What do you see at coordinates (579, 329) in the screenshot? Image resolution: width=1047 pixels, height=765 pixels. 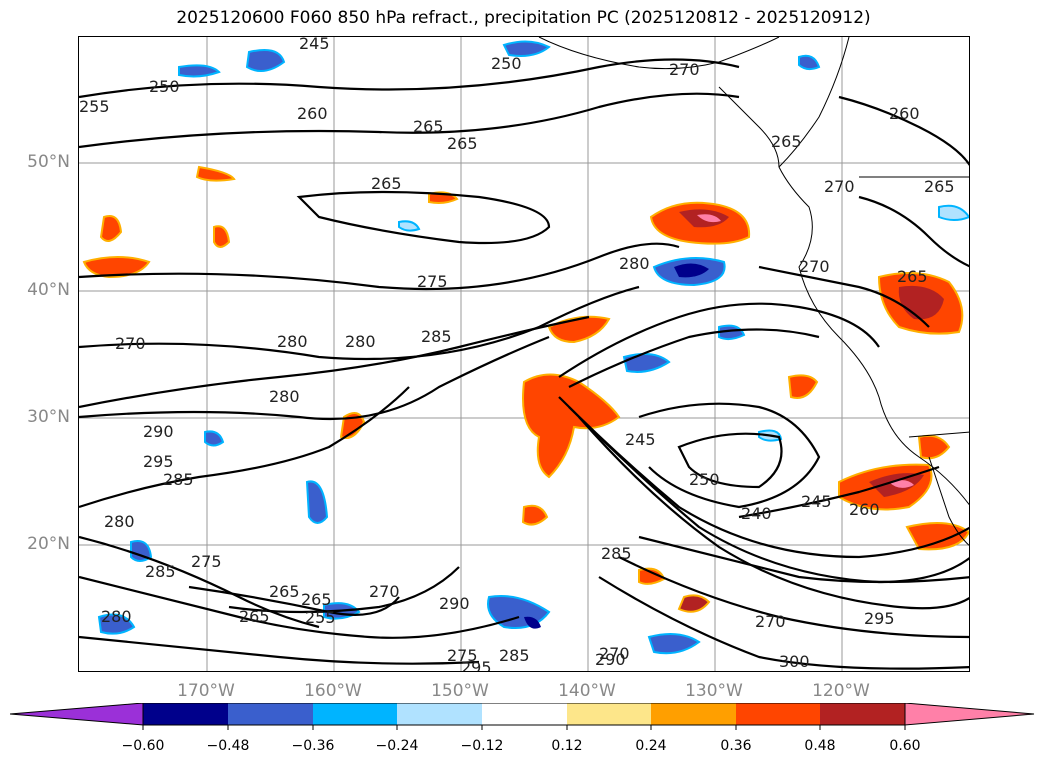 I see `precip-blob-central-north` at bounding box center [579, 329].